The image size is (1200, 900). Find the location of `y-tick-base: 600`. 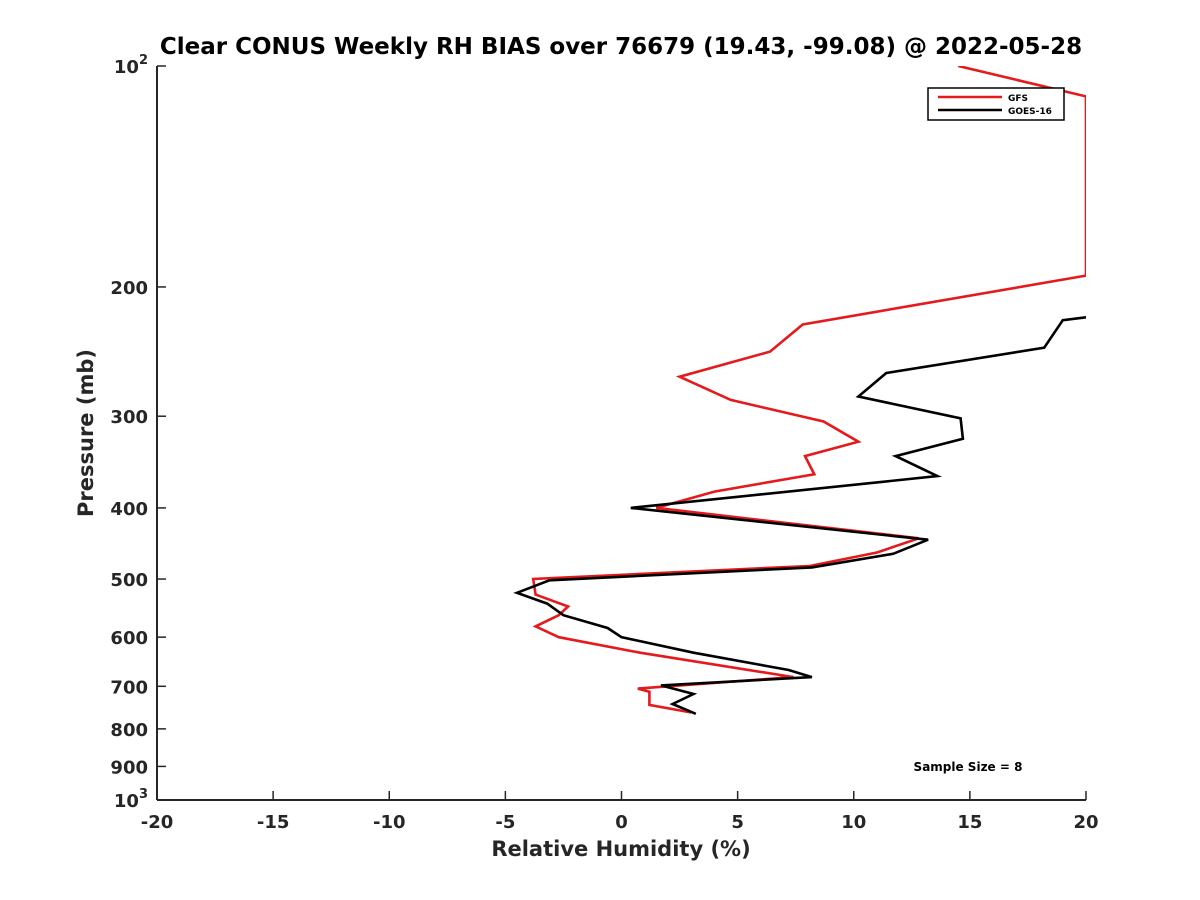

y-tick-base: 600 is located at coordinates (129, 638).